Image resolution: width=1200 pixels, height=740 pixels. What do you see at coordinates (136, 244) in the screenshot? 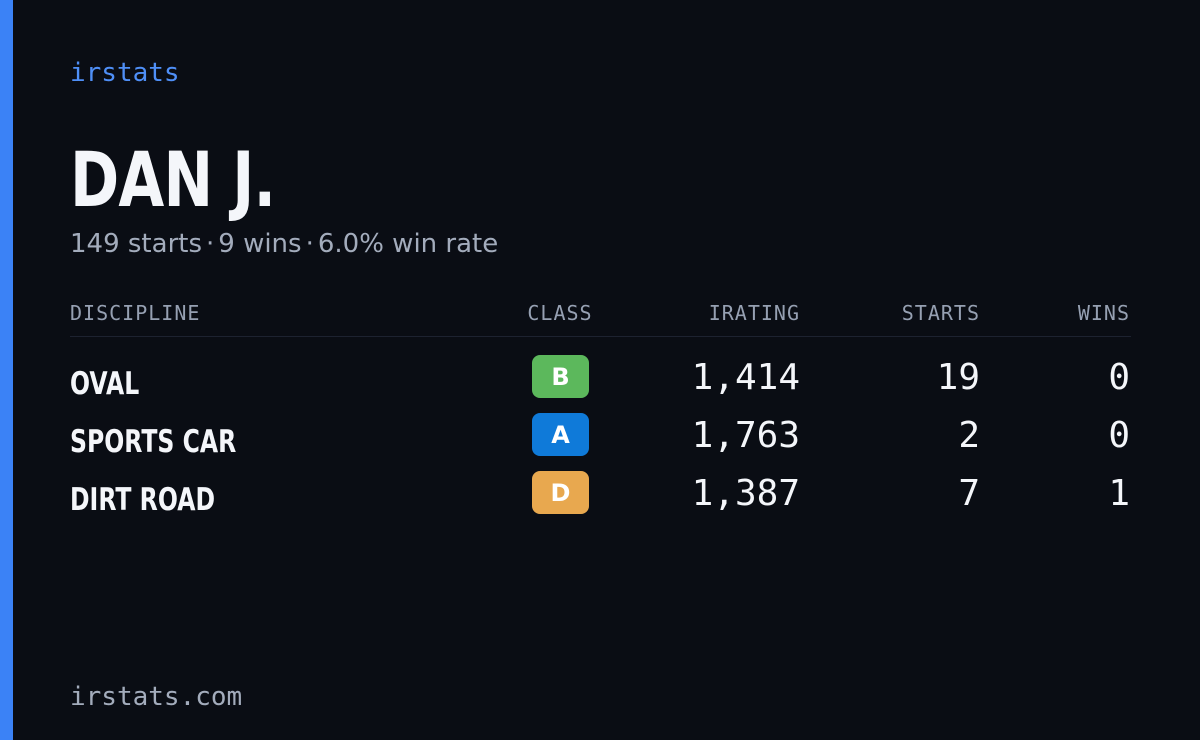
I see `starts-count: 149 starts` at bounding box center [136, 244].